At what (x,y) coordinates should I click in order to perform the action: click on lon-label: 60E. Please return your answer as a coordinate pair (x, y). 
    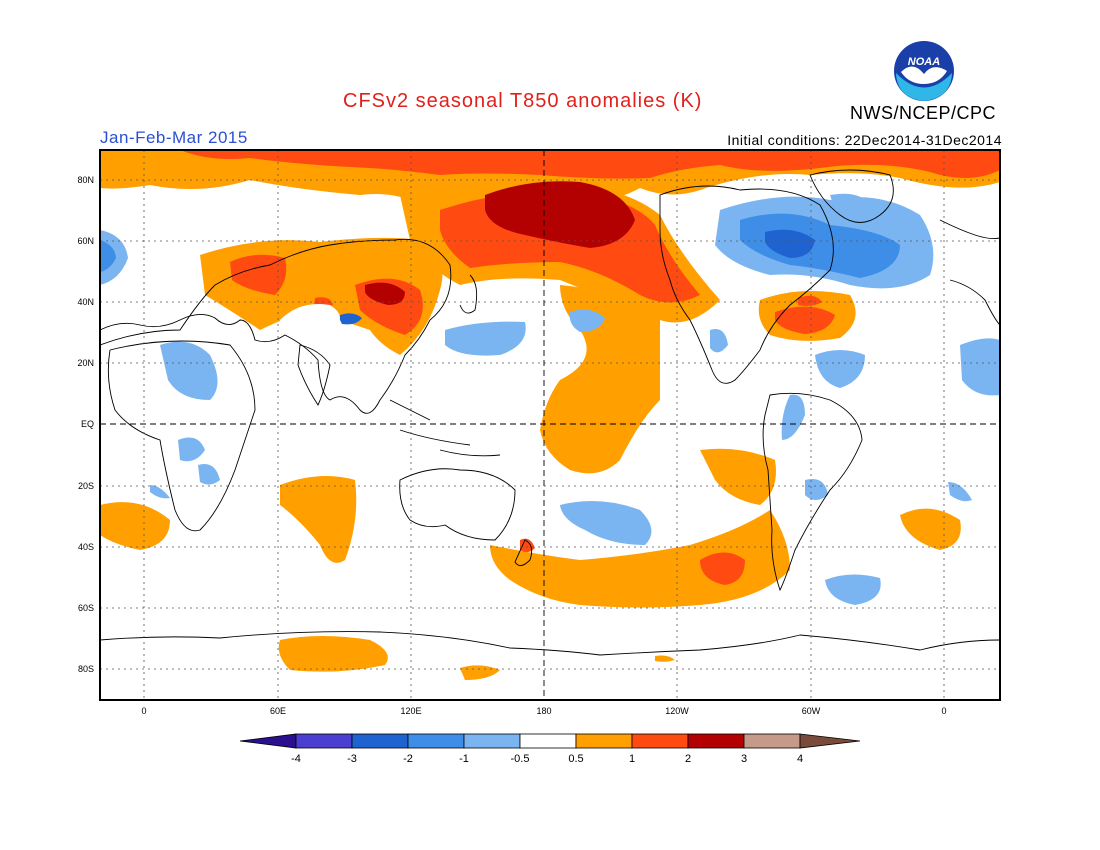
    Looking at the image, I should click on (278, 711).